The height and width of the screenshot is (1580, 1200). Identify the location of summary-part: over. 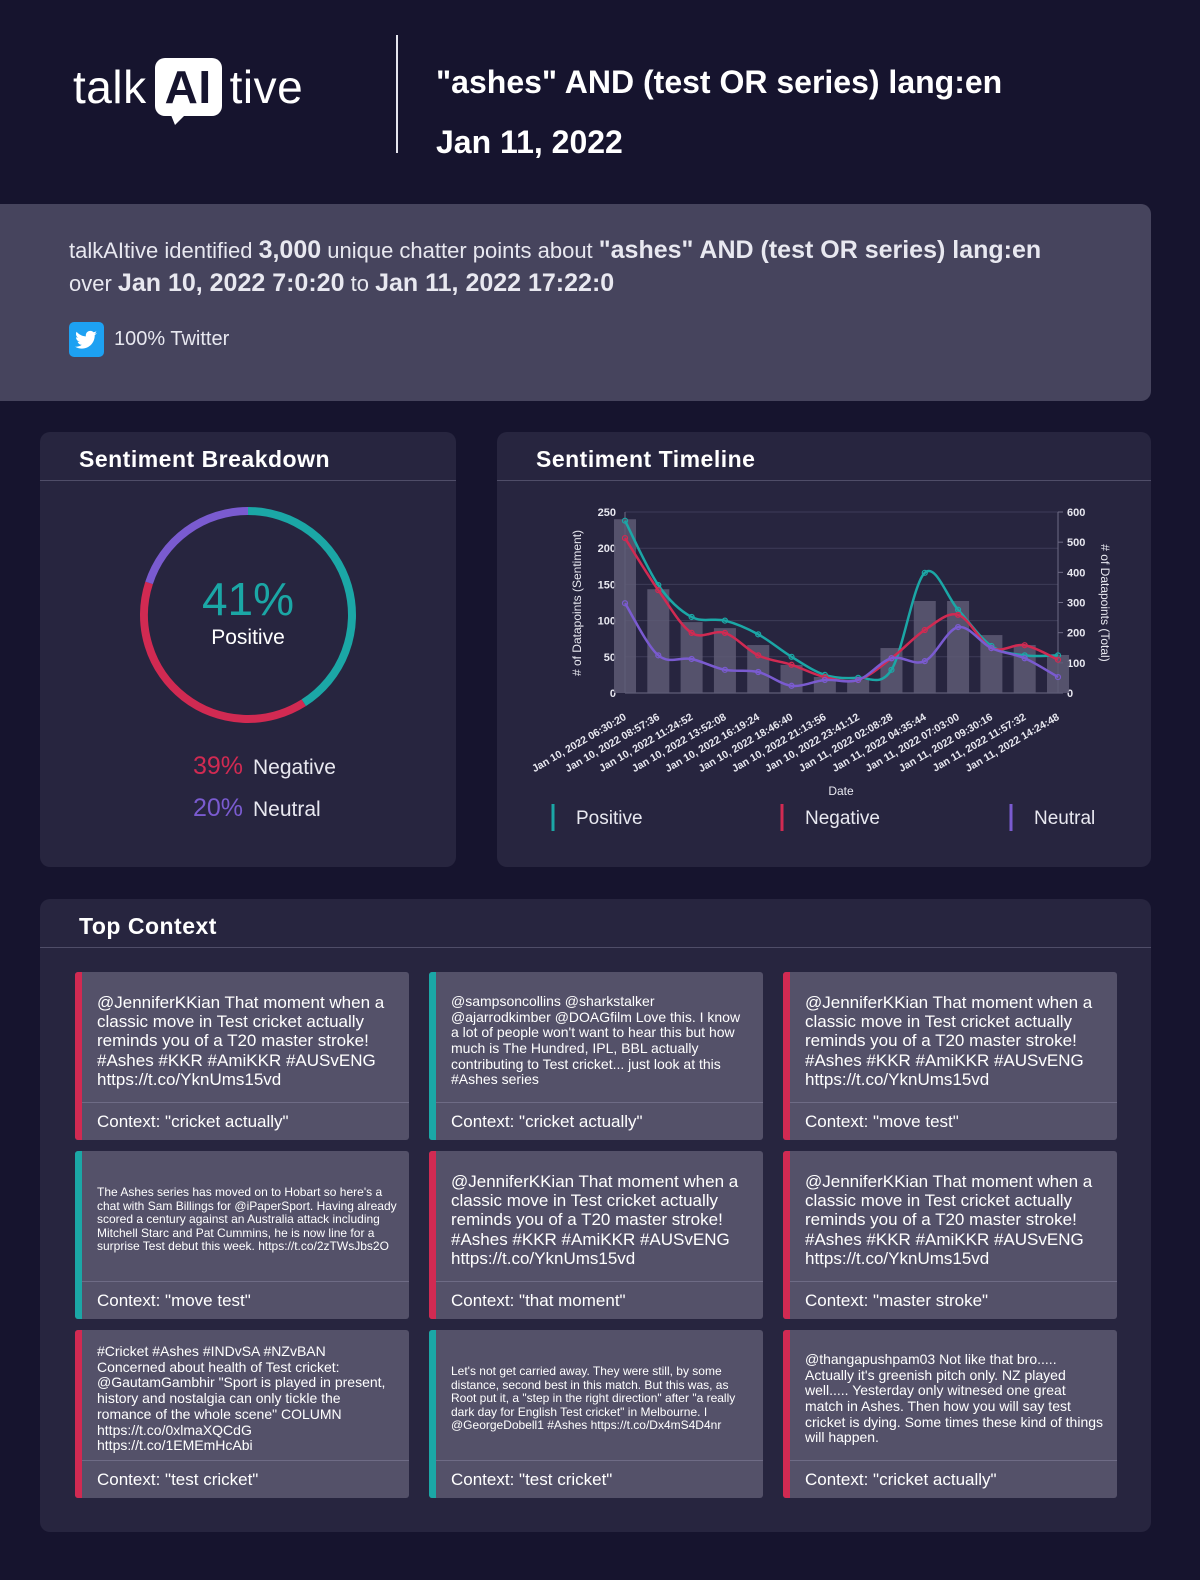
(90, 283).